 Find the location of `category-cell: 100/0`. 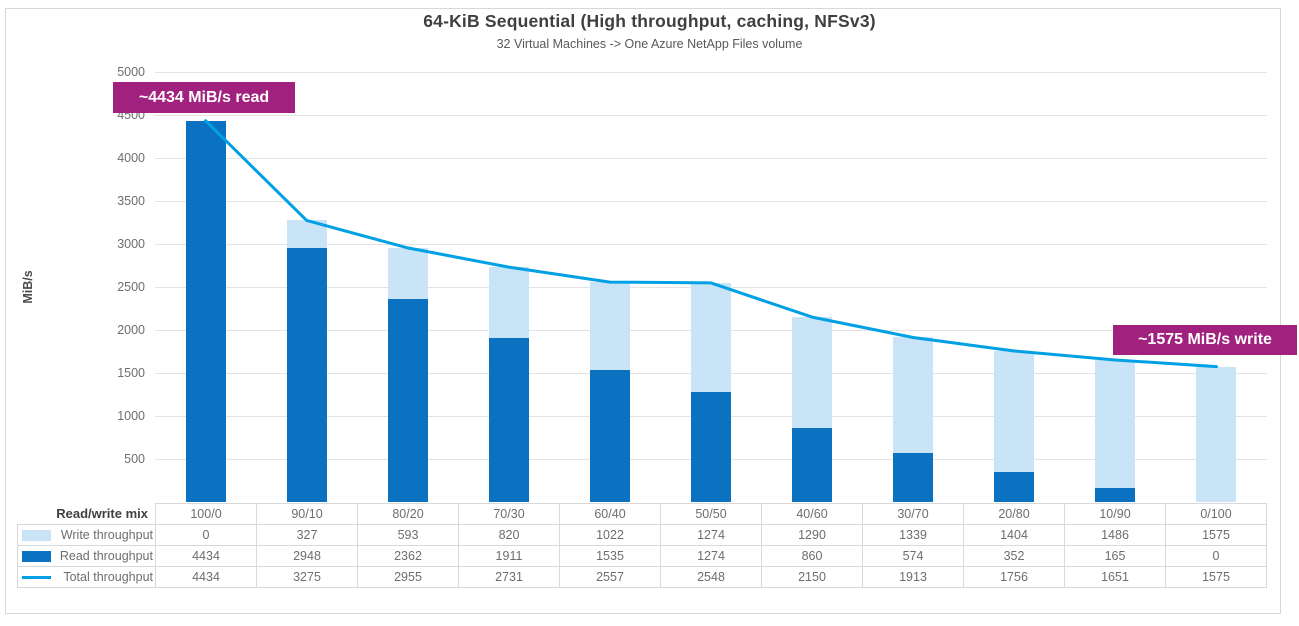

category-cell: 100/0 is located at coordinates (206, 514).